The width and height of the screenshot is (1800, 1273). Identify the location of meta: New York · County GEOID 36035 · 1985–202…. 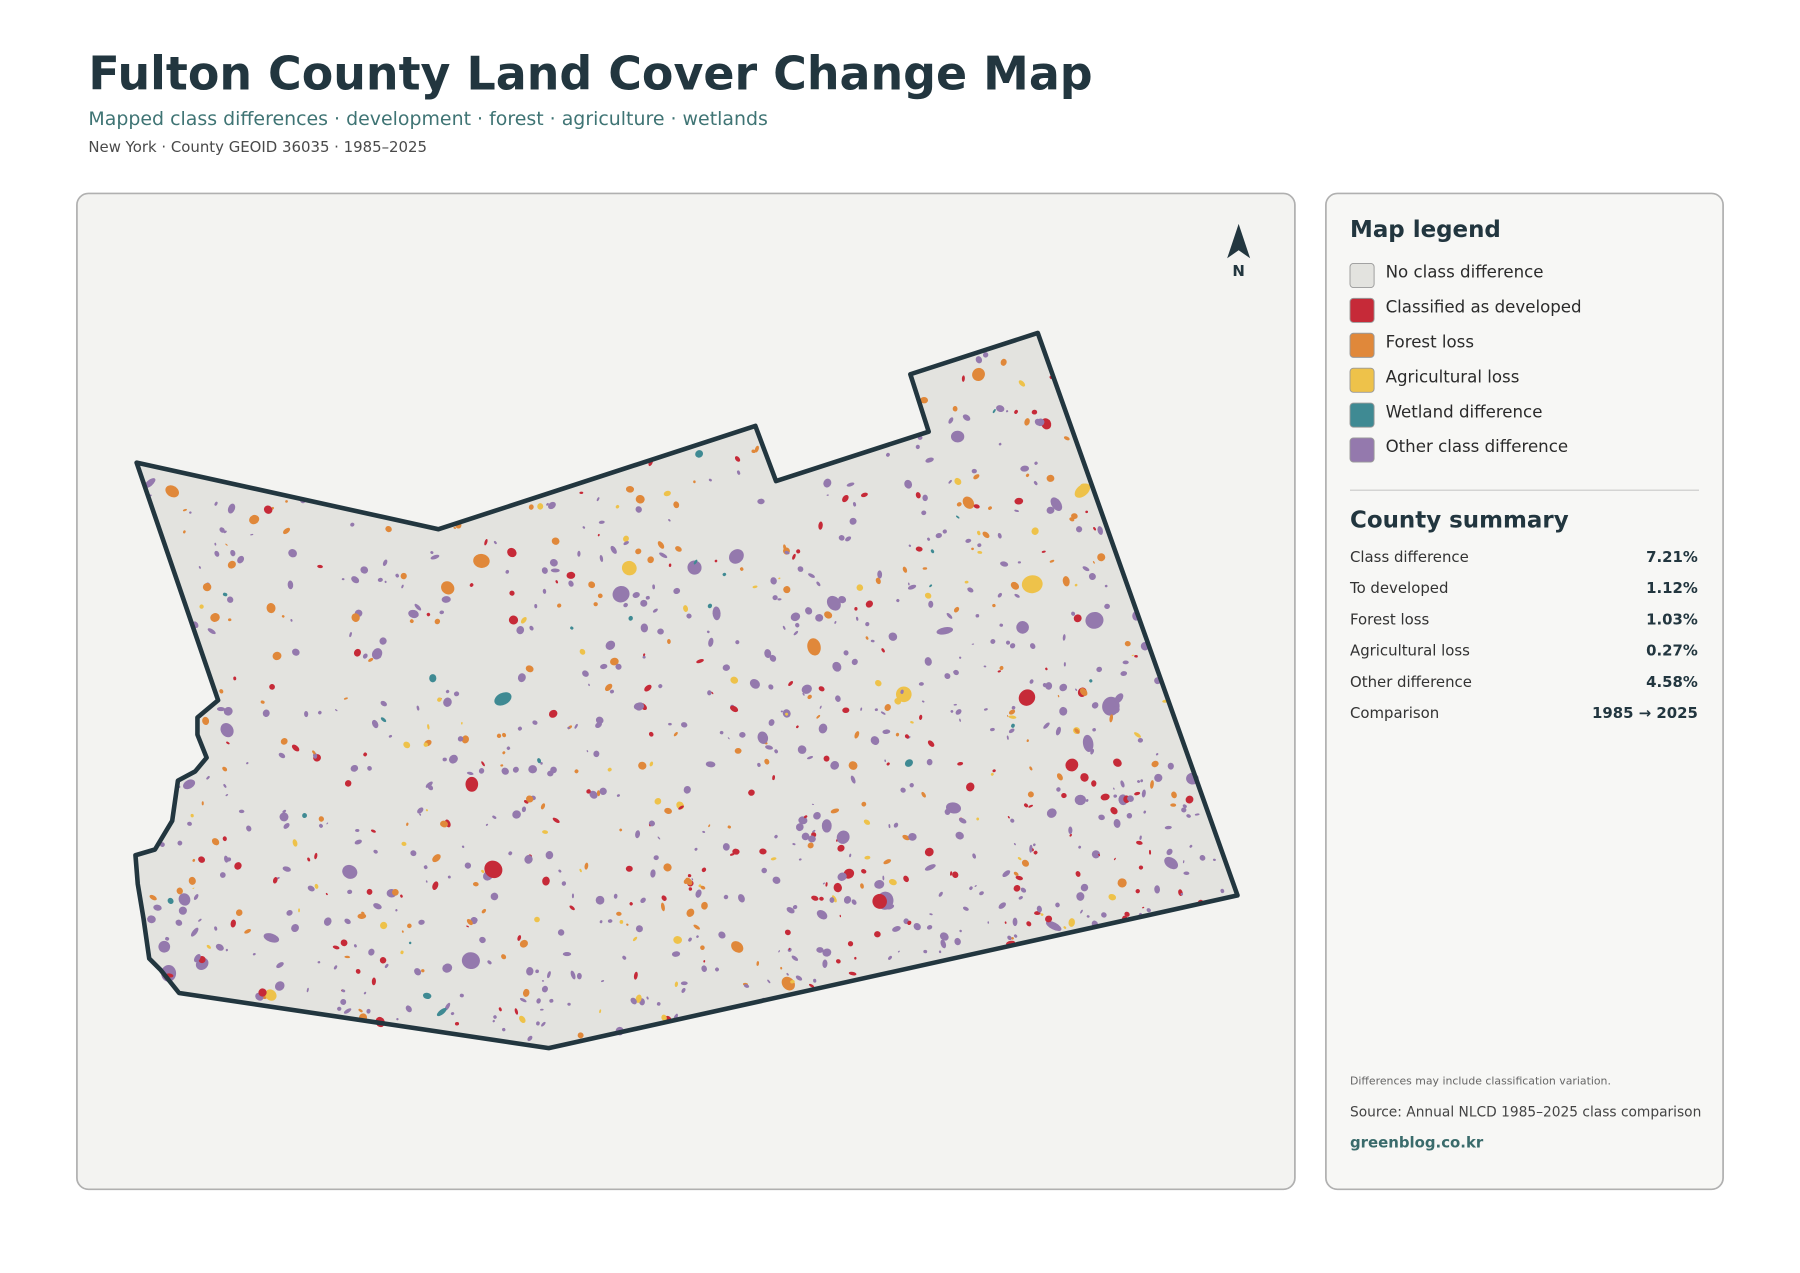
(257, 147).